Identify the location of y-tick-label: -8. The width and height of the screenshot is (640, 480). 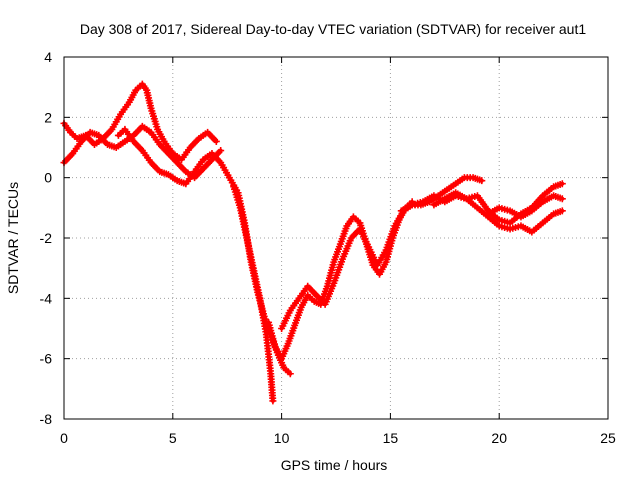
(46, 419).